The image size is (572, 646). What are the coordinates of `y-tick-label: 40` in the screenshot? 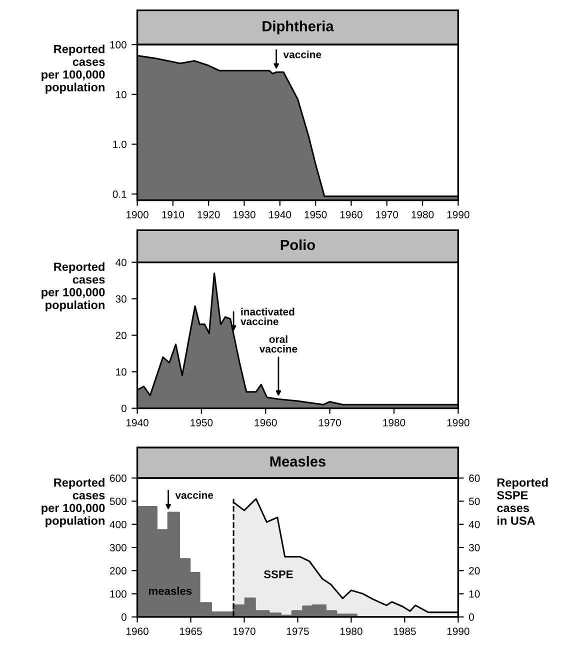 It's located at (121, 262).